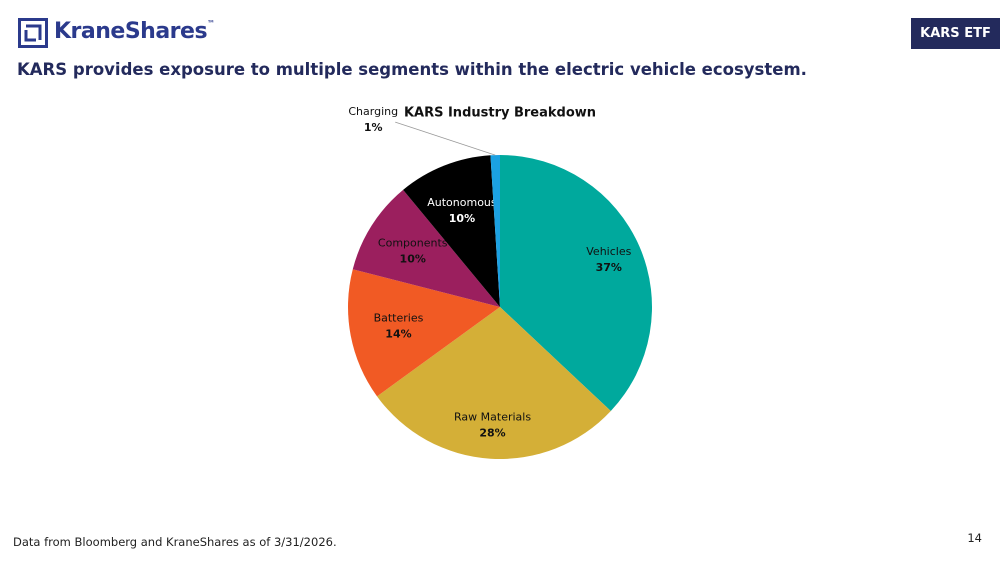 This screenshot has height=563, width=1000. What do you see at coordinates (373, 127) in the screenshot?
I see `slice-value: 1%` at bounding box center [373, 127].